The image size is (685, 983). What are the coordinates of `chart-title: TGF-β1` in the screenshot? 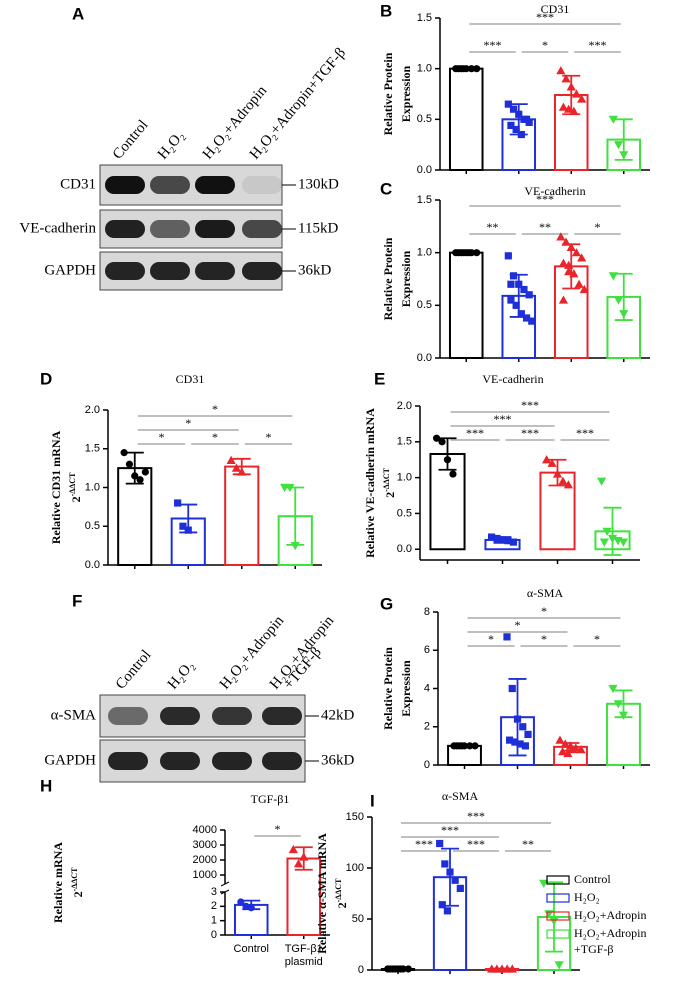 It's located at (270, 799).